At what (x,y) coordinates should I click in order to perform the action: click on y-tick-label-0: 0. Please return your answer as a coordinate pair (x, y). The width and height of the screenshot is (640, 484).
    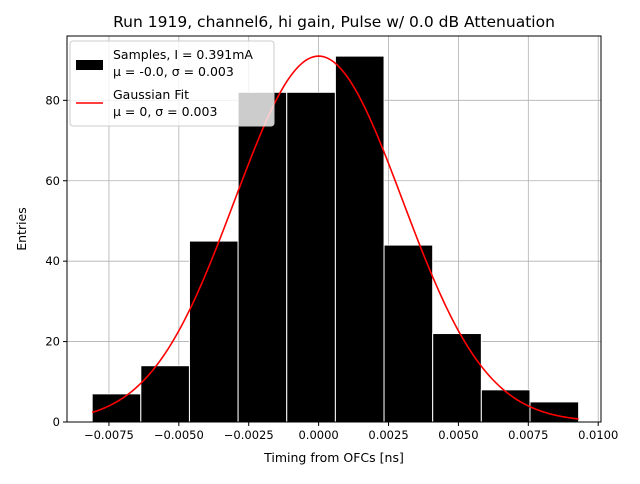
    Looking at the image, I should click on (56, 422).